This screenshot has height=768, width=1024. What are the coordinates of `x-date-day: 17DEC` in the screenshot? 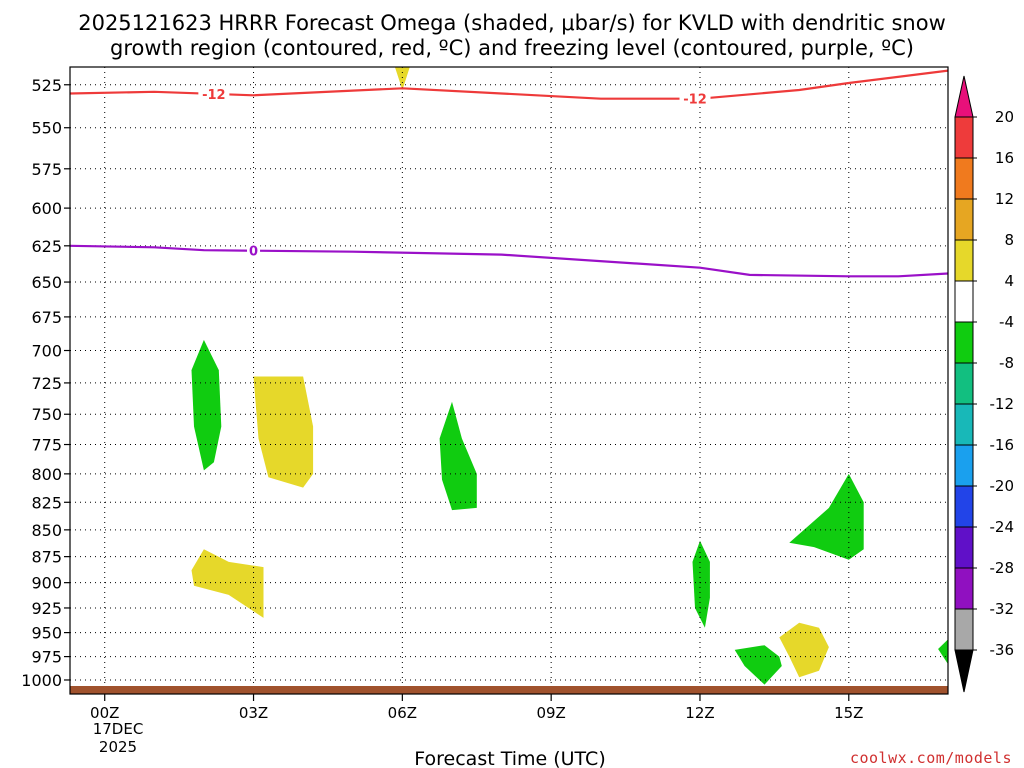 It's located at (118, 729).